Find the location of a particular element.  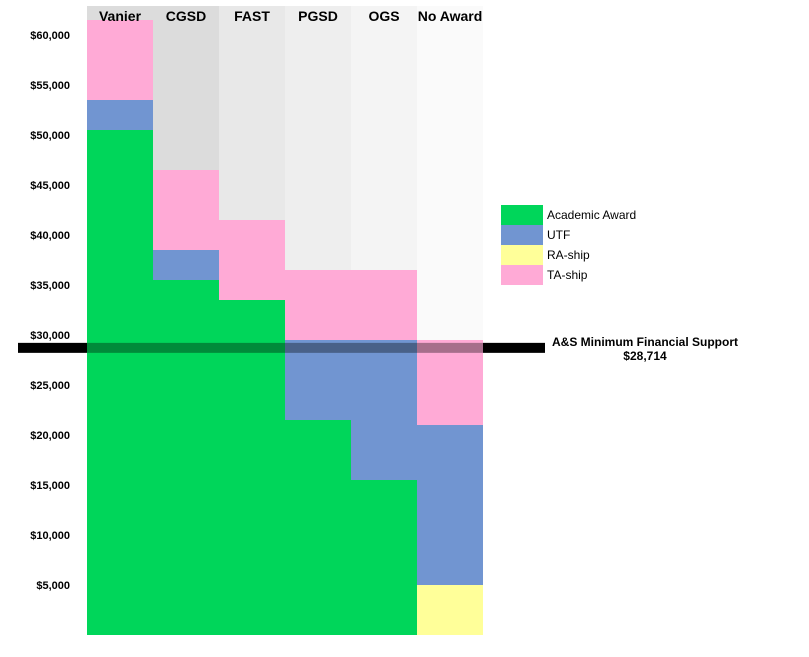

category-label: FAST is located at coordinates (252, 16).